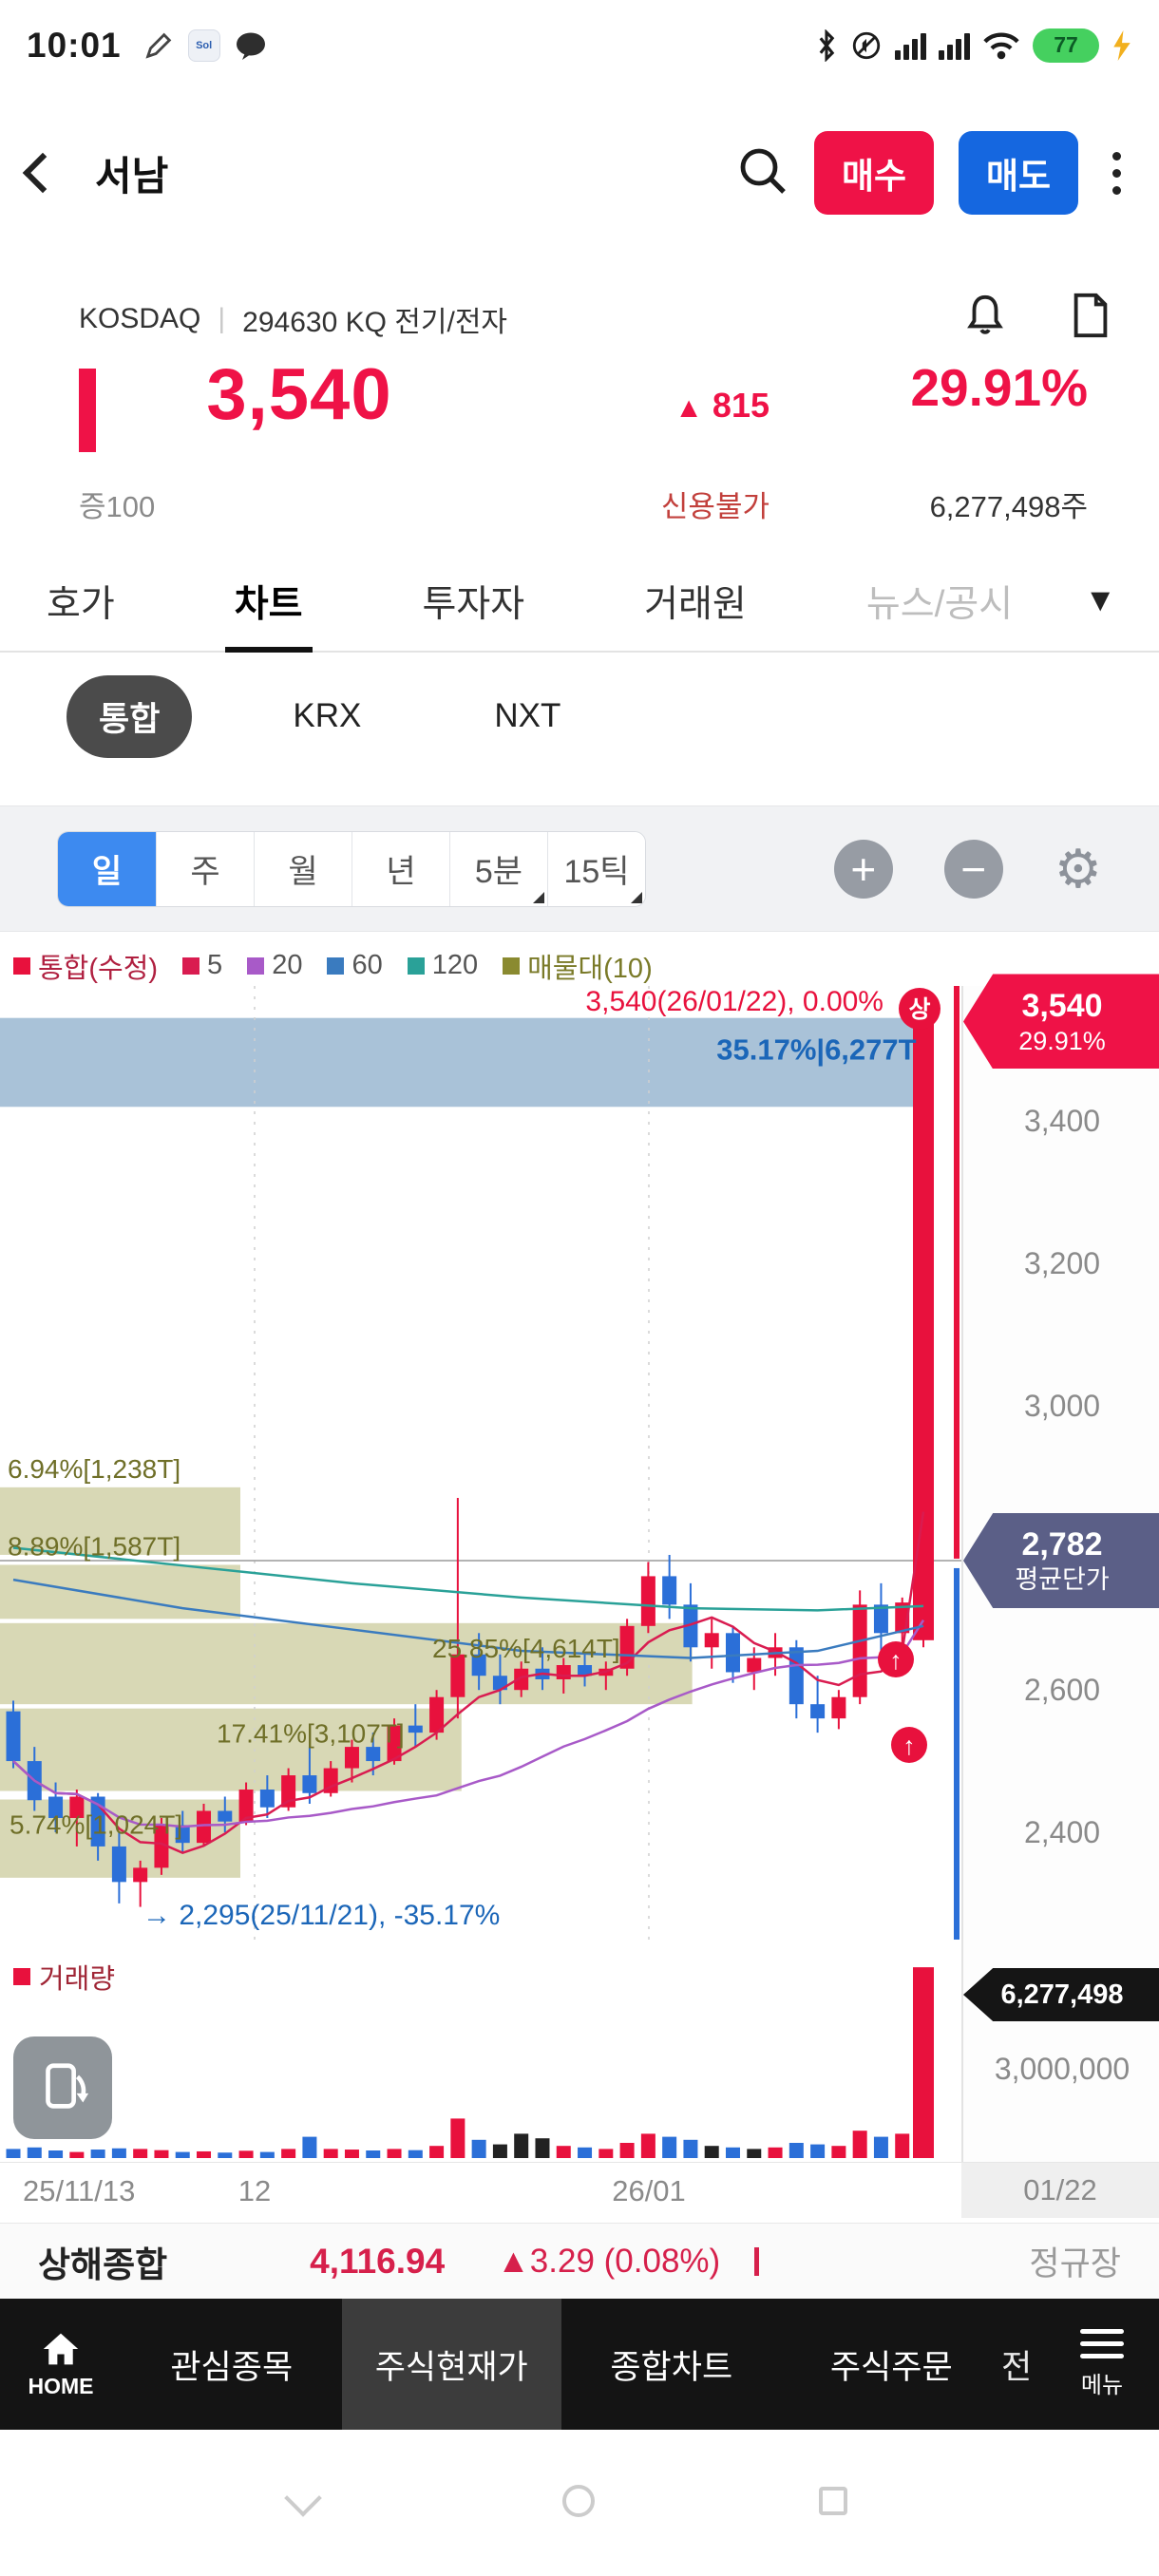  I want to click on svg-text: 35.17%|6,277T, so click(816, 1050).